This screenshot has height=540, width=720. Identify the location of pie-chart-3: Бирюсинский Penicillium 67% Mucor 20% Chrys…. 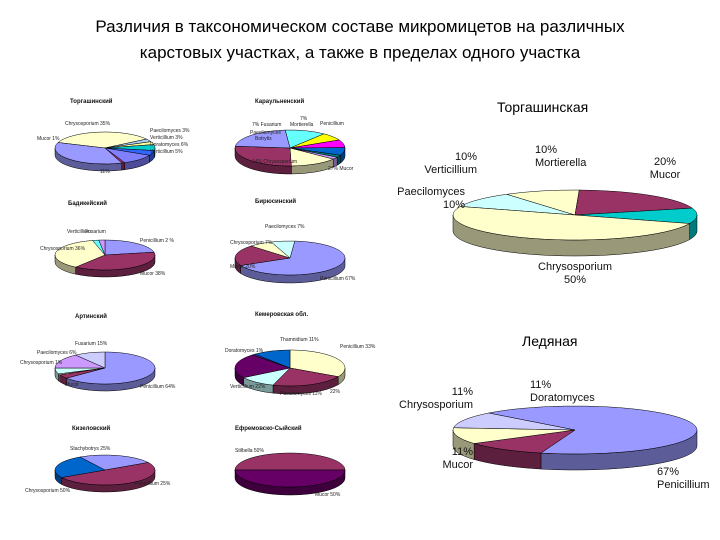
(293, 241).